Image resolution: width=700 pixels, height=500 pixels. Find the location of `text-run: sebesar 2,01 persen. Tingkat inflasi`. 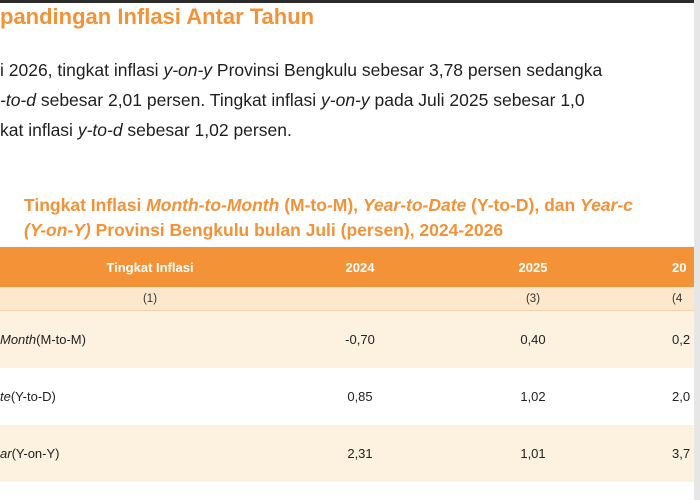

text-run: sebesar 2,01 persen. Tingkat inflasi is located at coordinates (178, 100).